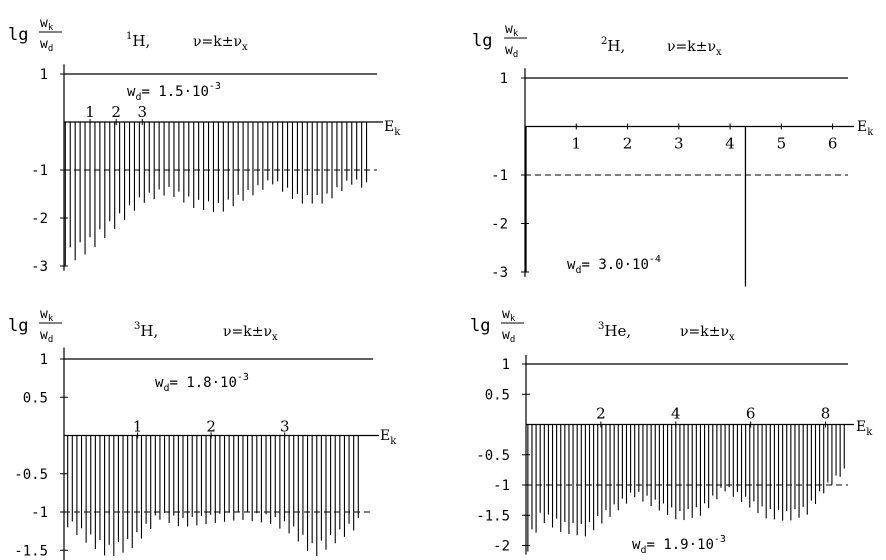 The image size is (886, 560). Describe the element at coordinates (174, 92) in the screenshot. I see `wd-annotation: wd= 1.5·10-3` at that location.